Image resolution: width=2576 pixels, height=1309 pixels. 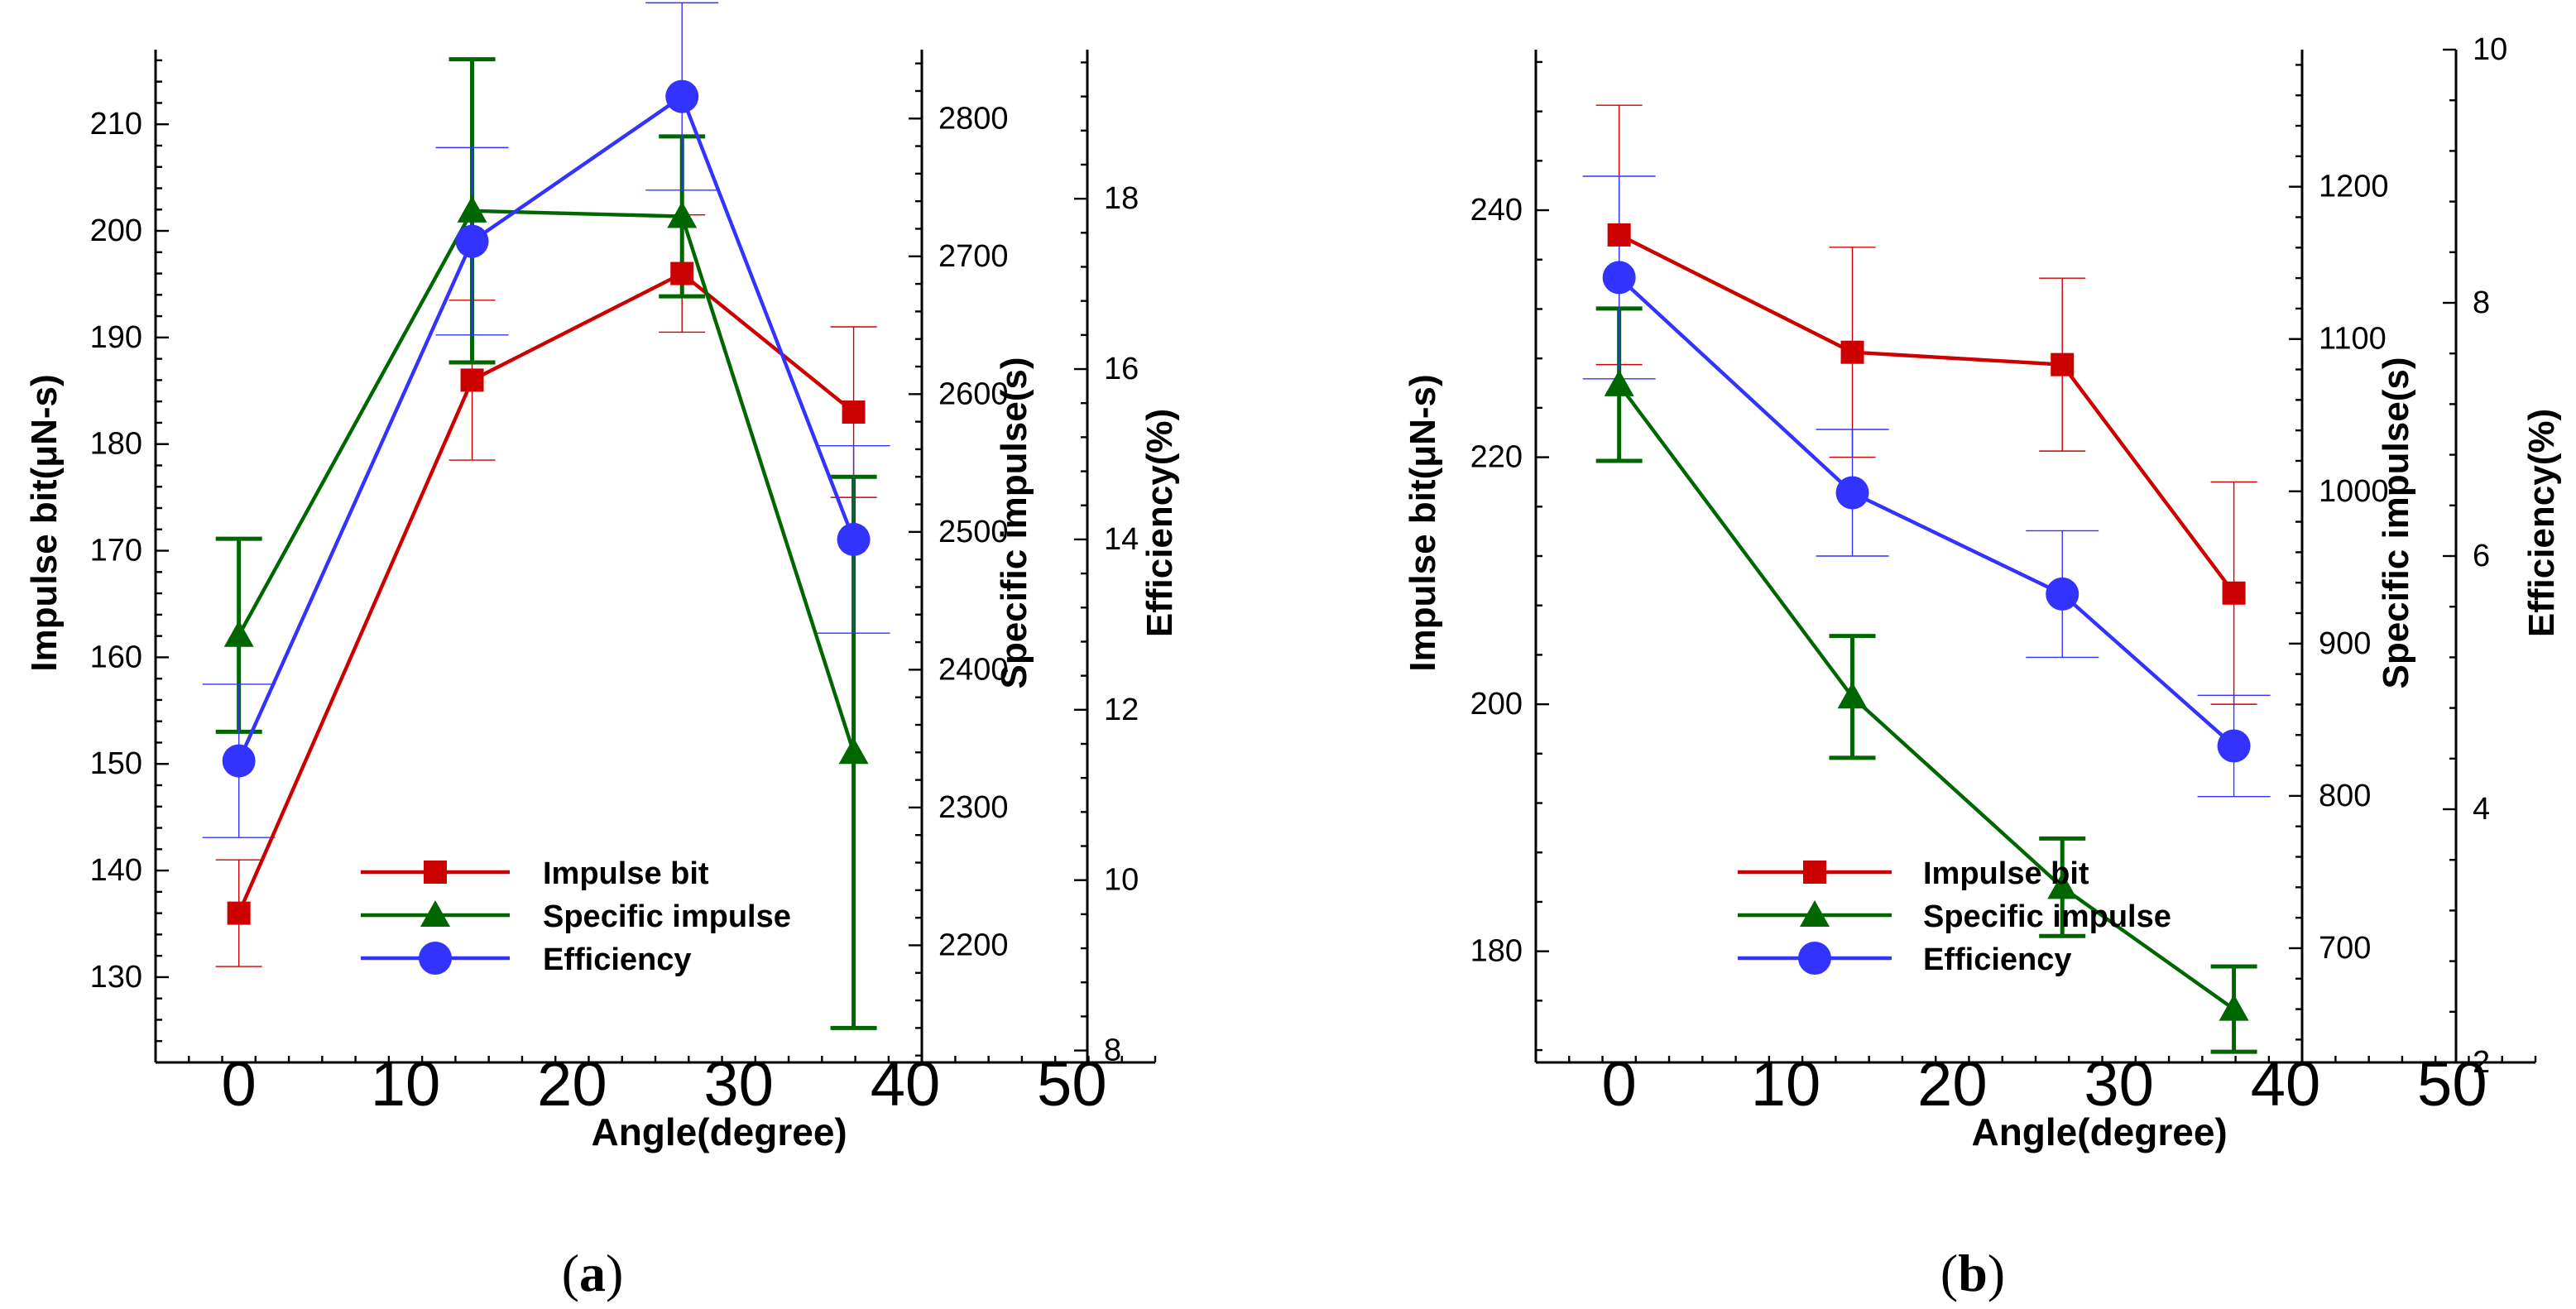 What do you see at coordinates (1122, 880) in the screenshot?
I see `efficiency-tick-label: 10` at bounding box center [1122, 880].